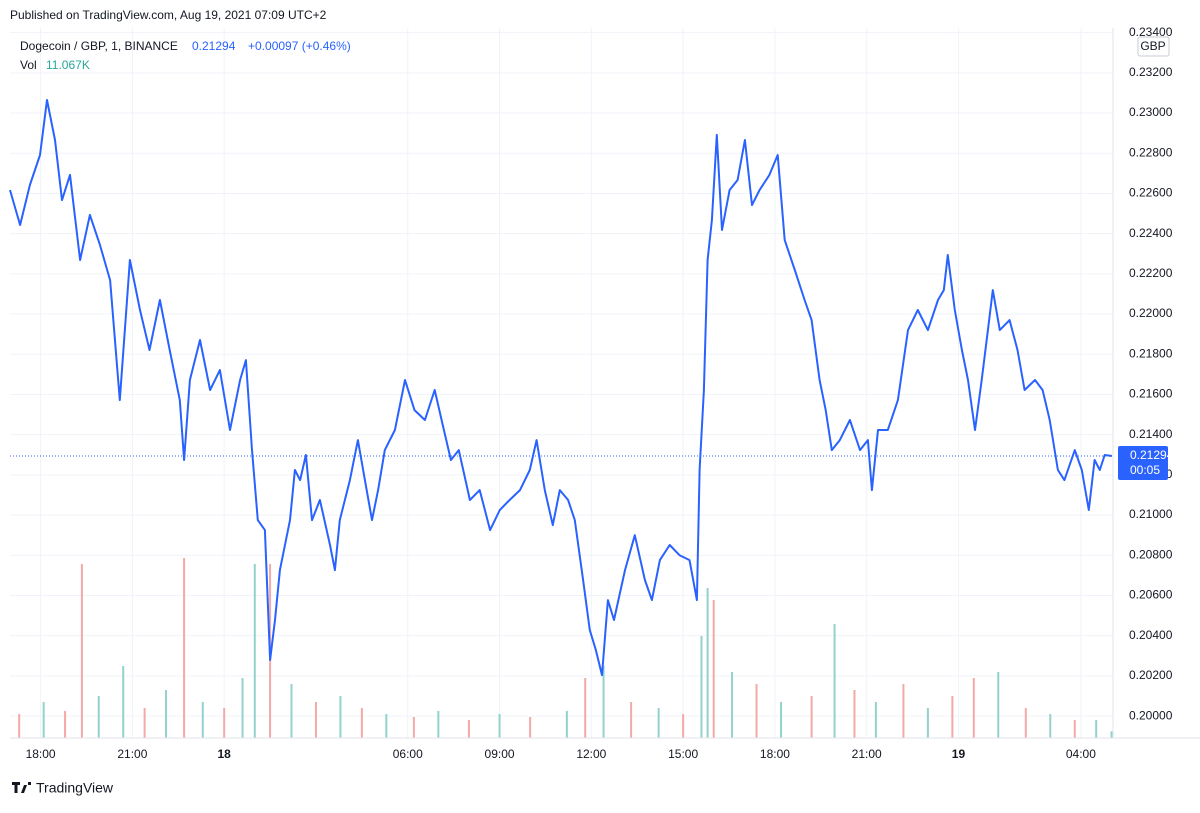 The height and width of the screenshot is (813, 1200). Describe the element at coordinates (1151, 152) in the screenshot. I see `y-tick-label: 0.22800` at that location.